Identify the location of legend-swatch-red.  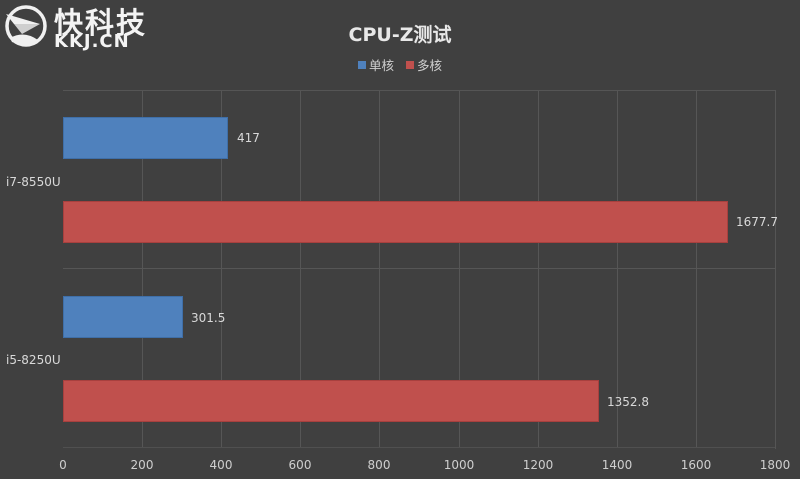
(410, 64).